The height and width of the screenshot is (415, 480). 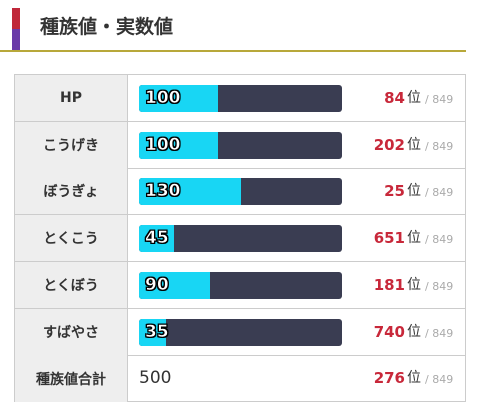 I want to click on rank-value: 25, so click(x=394, y=191).